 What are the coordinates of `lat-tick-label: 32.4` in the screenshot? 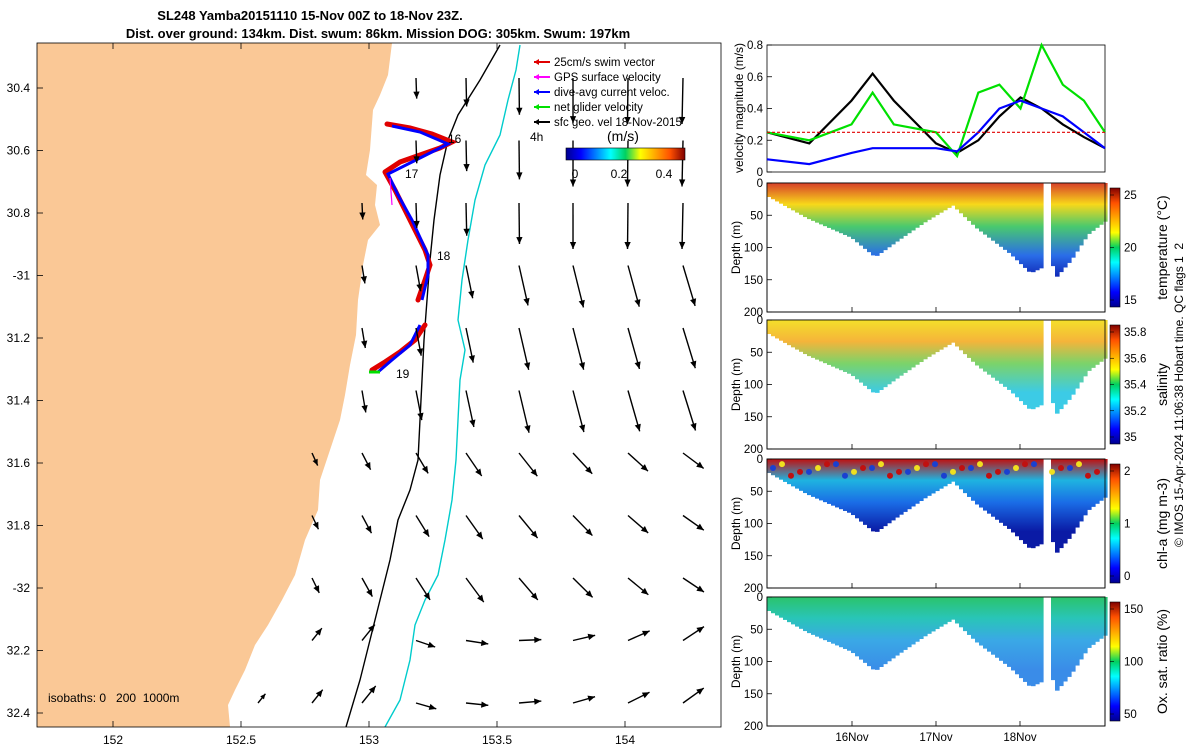 It's located at (19, 713).